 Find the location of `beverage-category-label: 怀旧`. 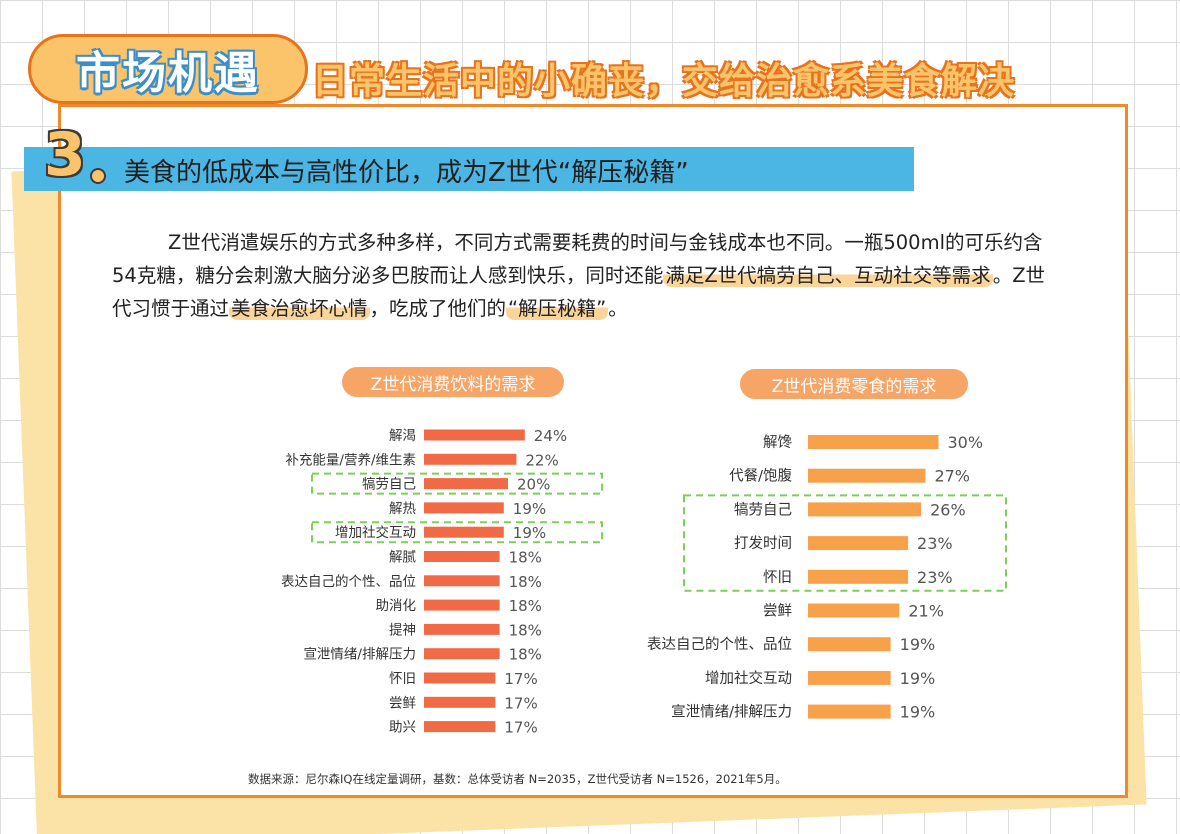

beverage-category-label: 怀旧 is located at coordinates (402, 679).